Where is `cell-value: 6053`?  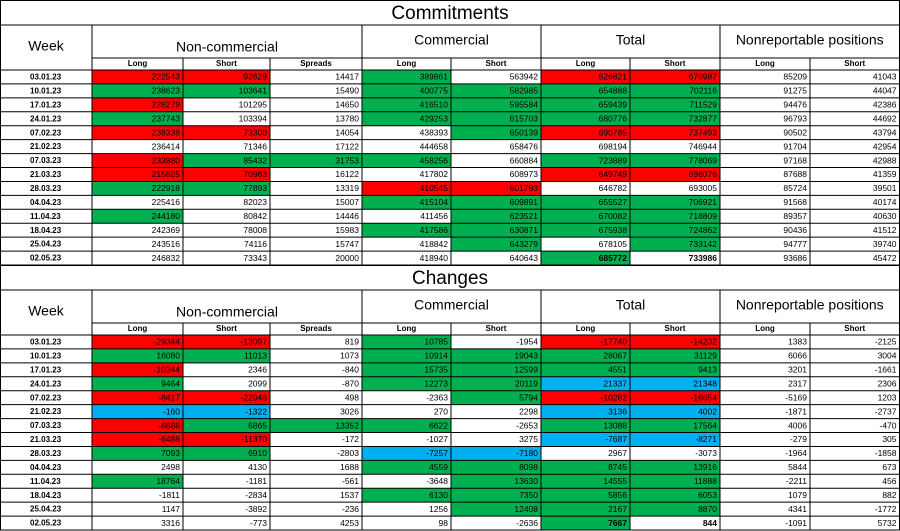
cell-value: 6053 is located at coordinates (707, 495).